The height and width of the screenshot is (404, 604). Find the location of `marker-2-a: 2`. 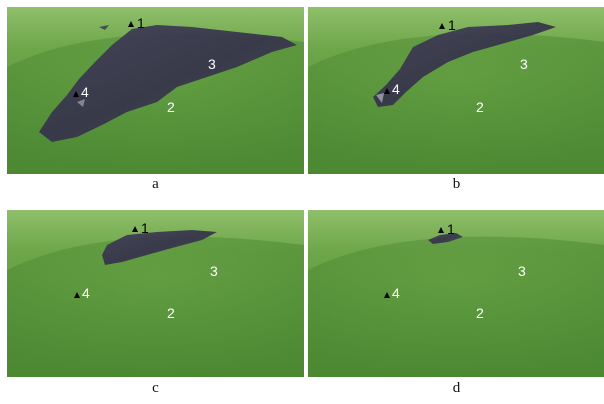

marker-2-a: 2 is located at coordinates (171, 107).